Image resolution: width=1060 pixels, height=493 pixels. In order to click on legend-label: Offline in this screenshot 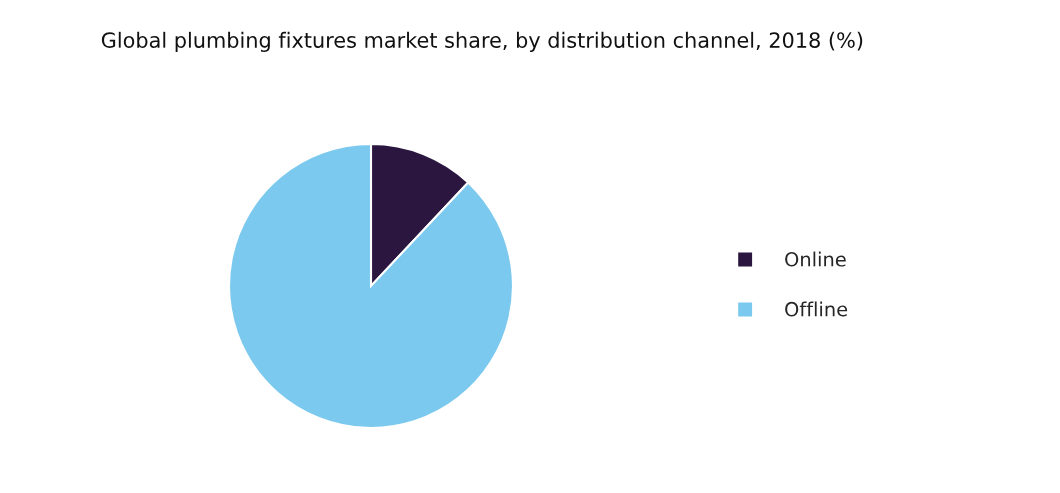, I will do `click(816, 309)`.